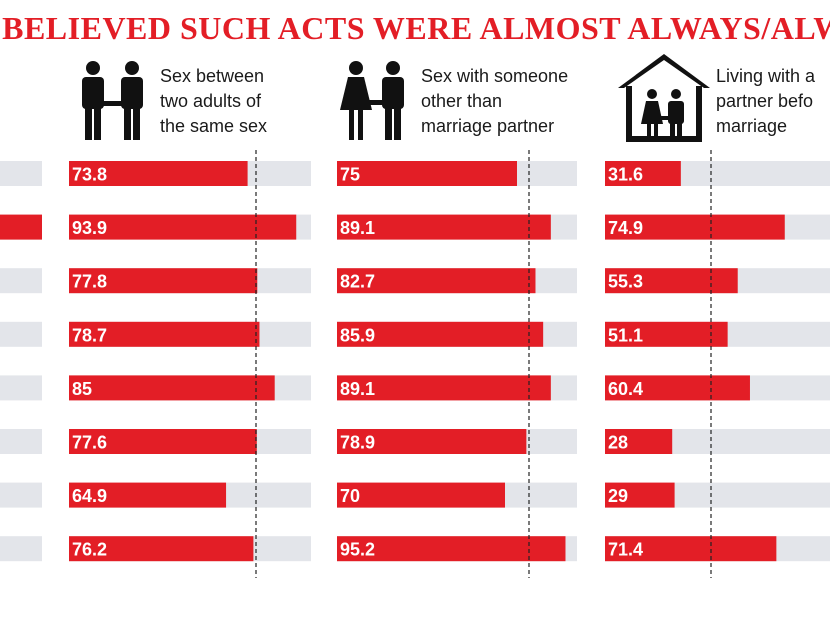 Image resolution: width=830 pixels, height=622 pixels. What do you see at coordinates (214, 101) in the screenshot?
I see `column-label-same-sex: Sex between two adults of the same sex` at bounding box center [214, 101].